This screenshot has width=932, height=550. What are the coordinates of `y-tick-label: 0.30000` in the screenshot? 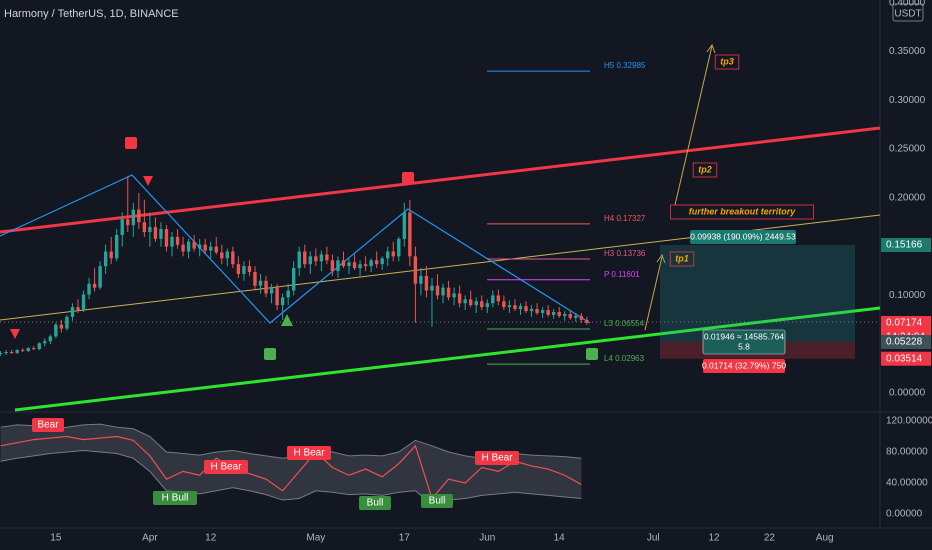 It's located at (907, 100).